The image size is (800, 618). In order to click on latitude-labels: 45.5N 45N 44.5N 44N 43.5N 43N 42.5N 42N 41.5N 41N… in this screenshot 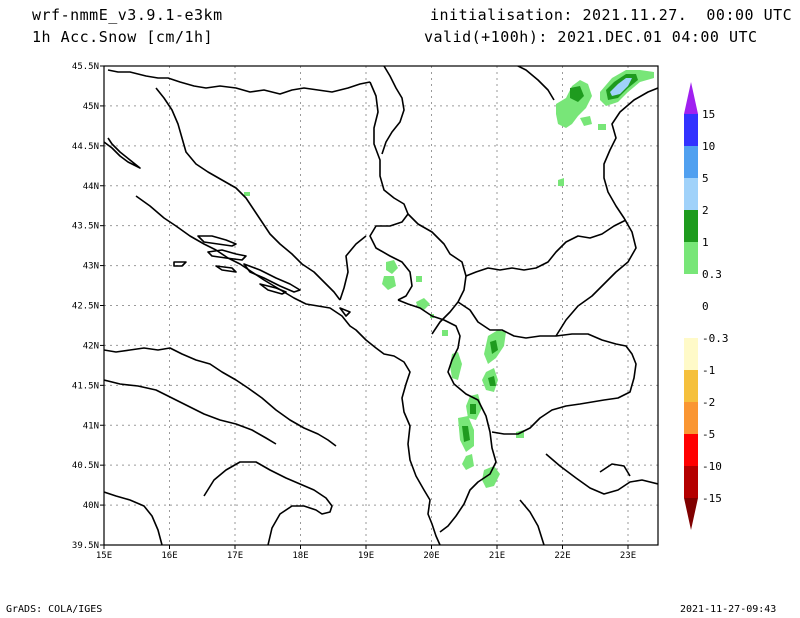, I will do `click(85, 306)`.